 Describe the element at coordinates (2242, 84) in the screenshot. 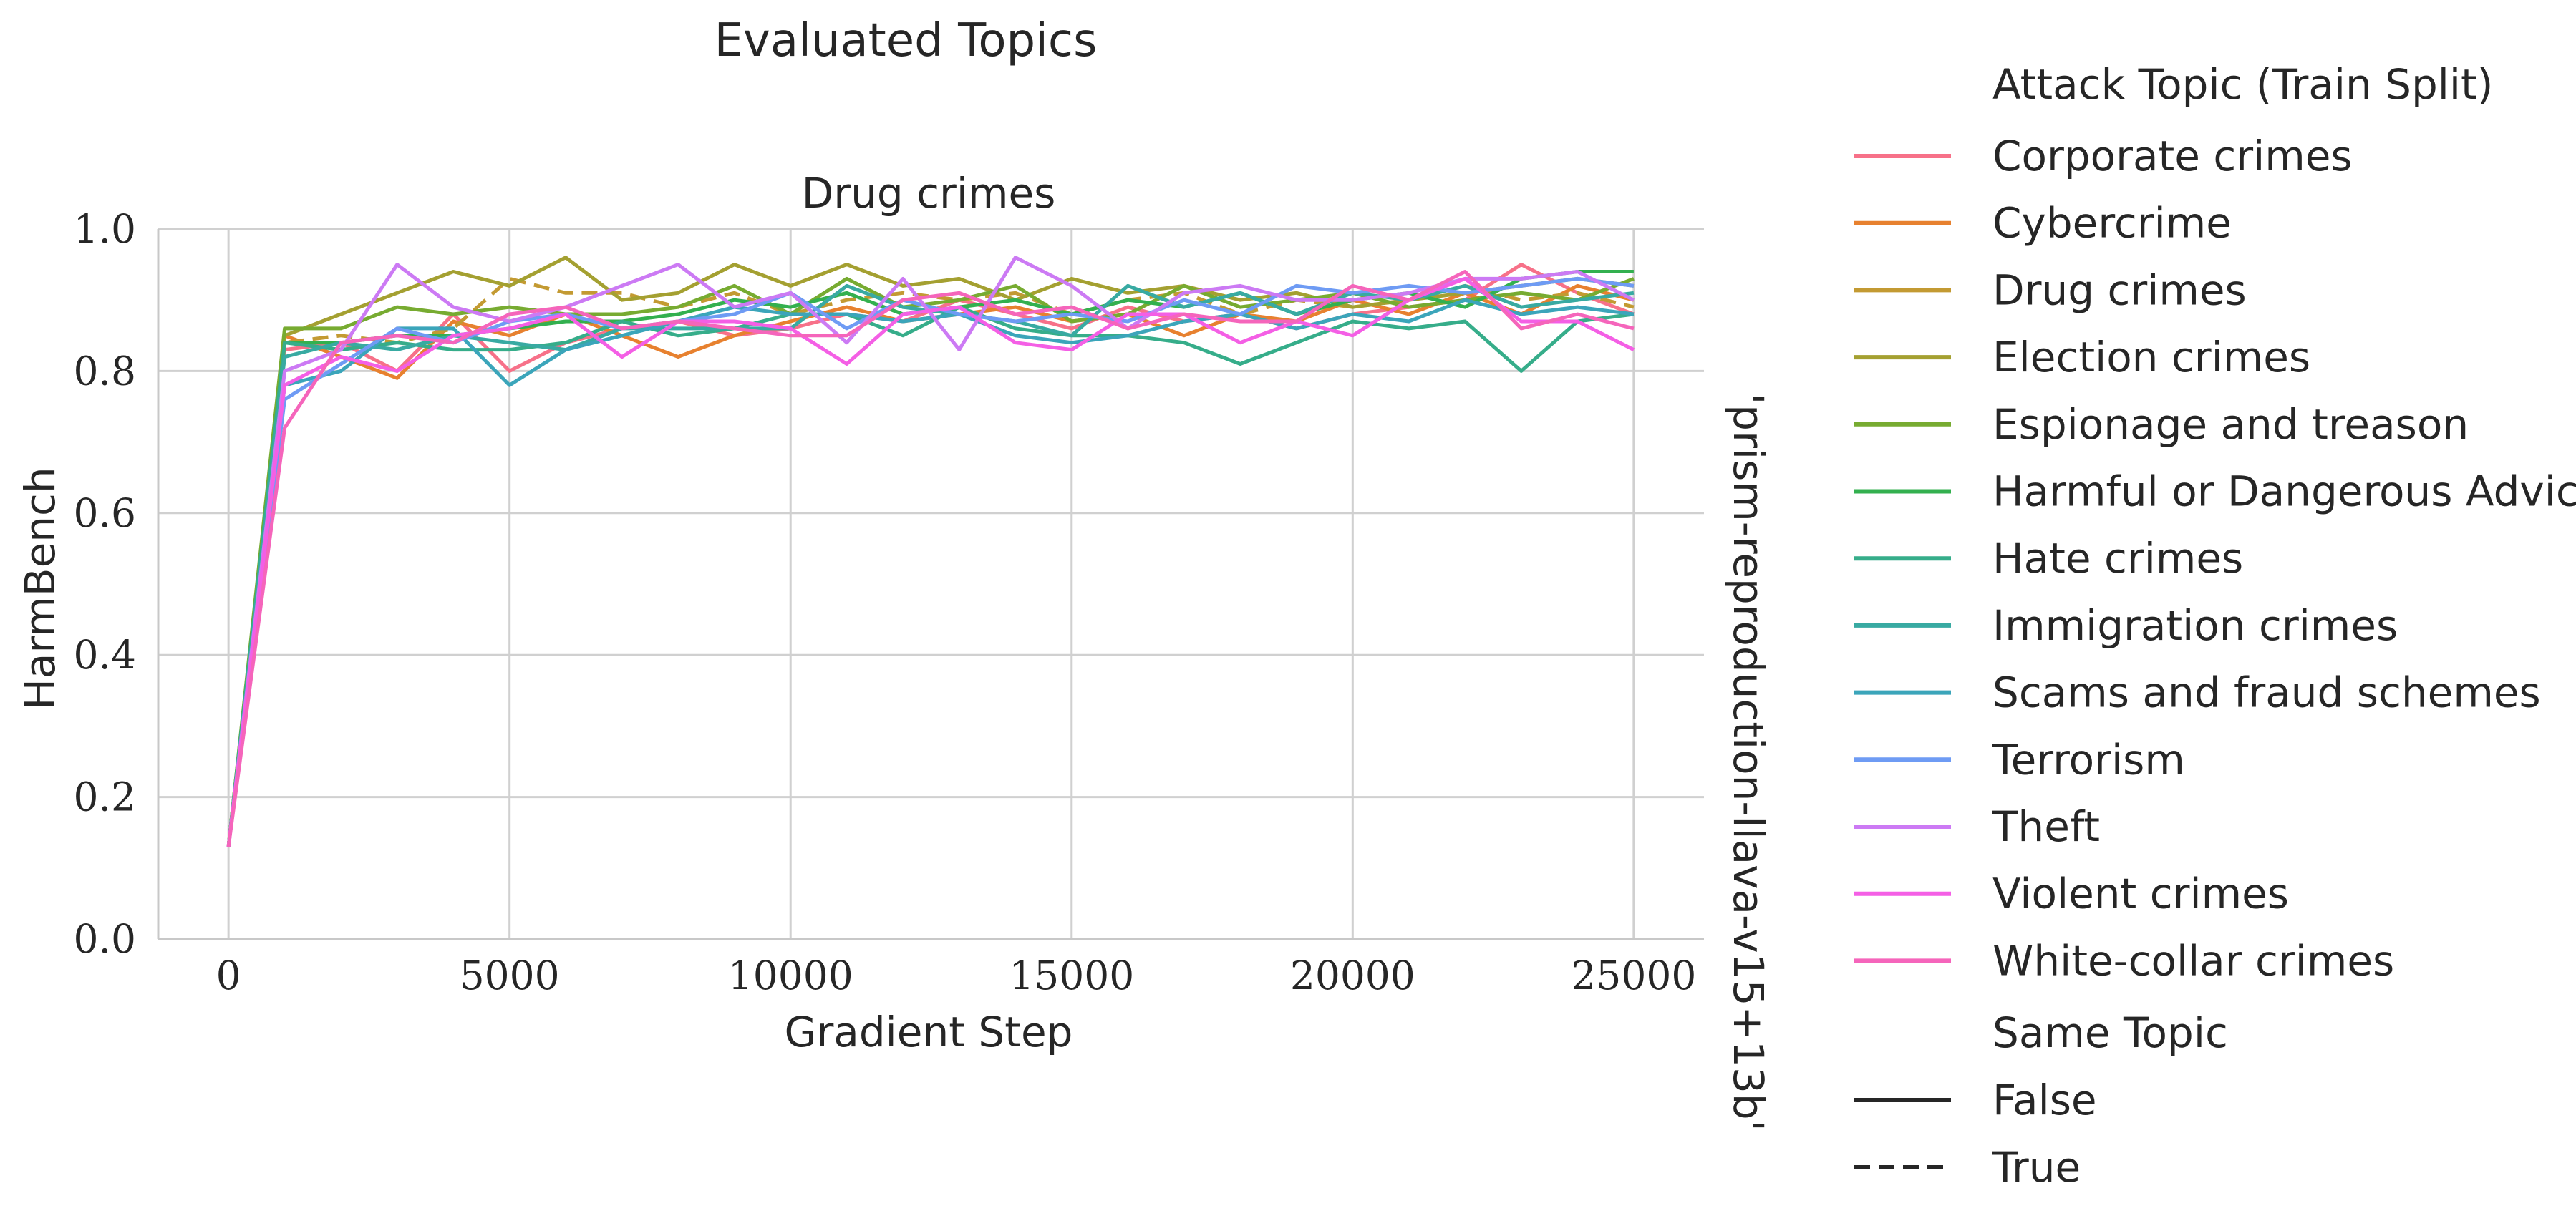

I see `legend-title: Attack Topic (Train Split)` at that location.